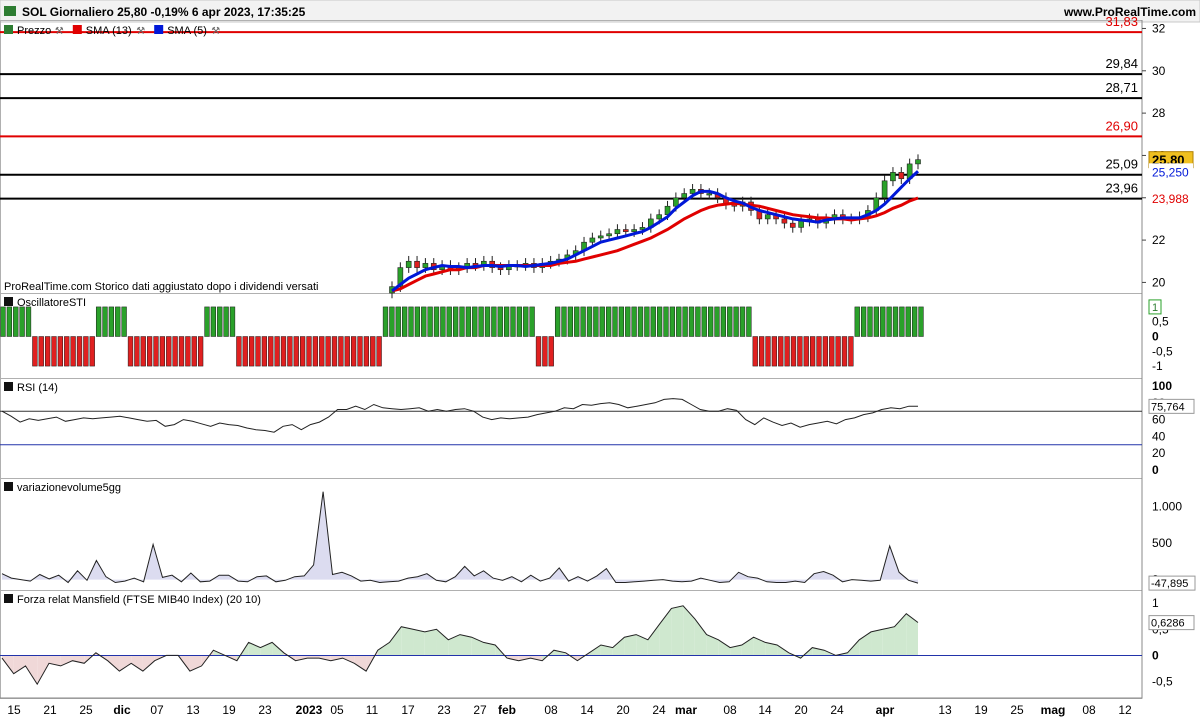 This screenshot has width=1200, height=720. I want to click on price-tick-label: 30, so click(1159, 71).